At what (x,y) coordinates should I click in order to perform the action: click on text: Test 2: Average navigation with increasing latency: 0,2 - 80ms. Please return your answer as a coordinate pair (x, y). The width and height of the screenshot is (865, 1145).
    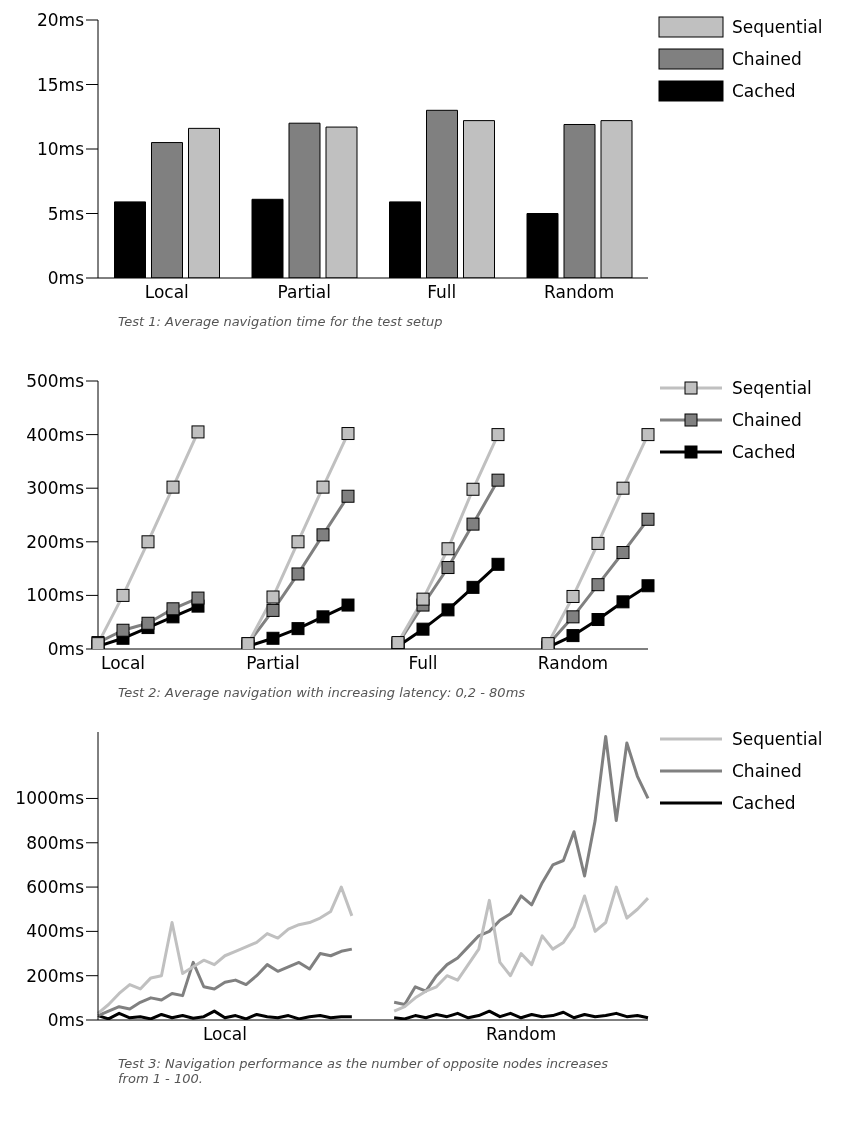
    Looking at the image, I should click on (322, 692).